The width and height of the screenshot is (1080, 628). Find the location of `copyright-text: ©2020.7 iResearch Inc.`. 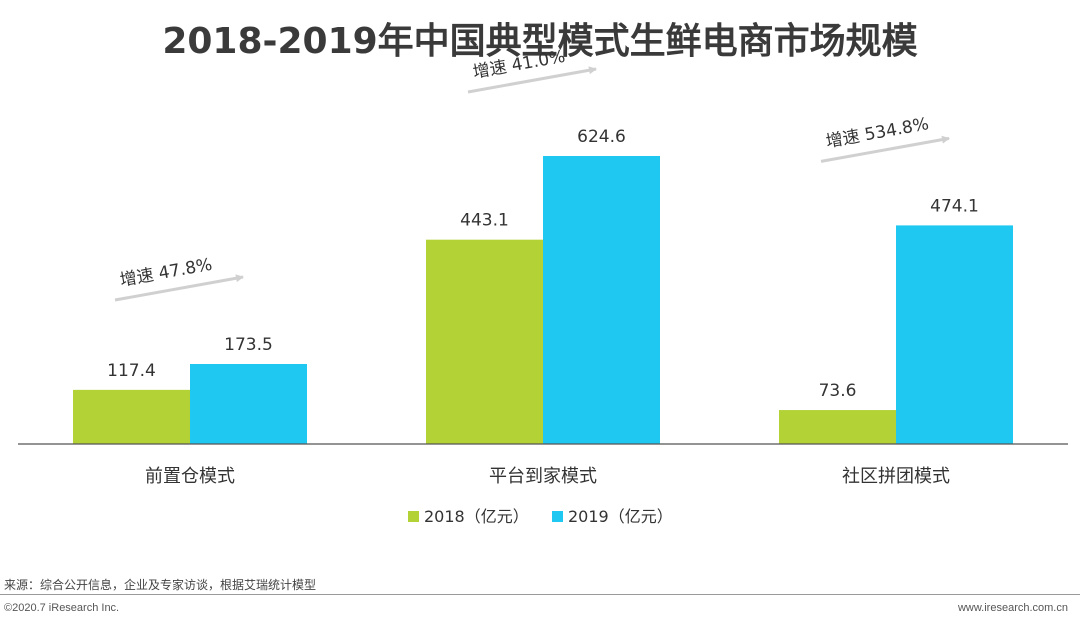

copyright-text: ©2020.7 iResearch Inc. is located at coordinates (62, 608).